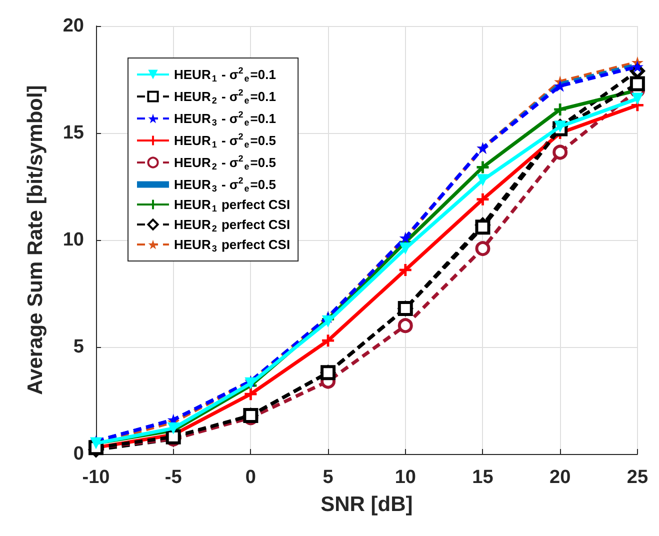 This screenshot has height=536, width=659. Describe the element at coordinates (405, 477) in the screenshot. I see `x-tick-label: 10` at that location.